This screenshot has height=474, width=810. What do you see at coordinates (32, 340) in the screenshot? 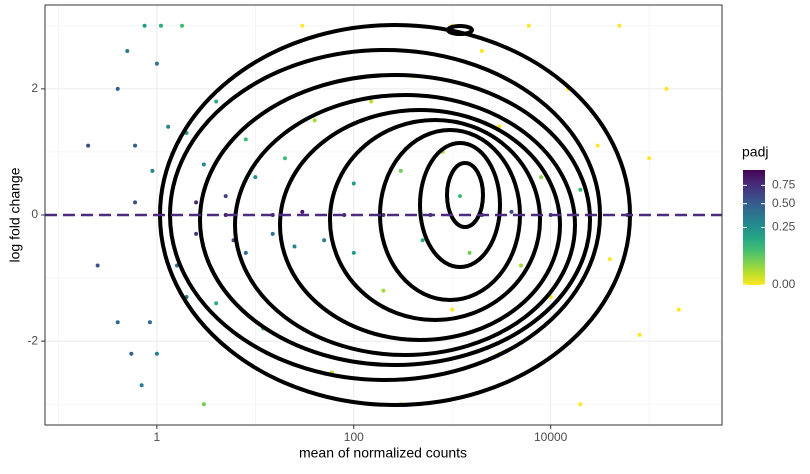
I see `y-tick-label: -2` at bounding box center [32, 340].